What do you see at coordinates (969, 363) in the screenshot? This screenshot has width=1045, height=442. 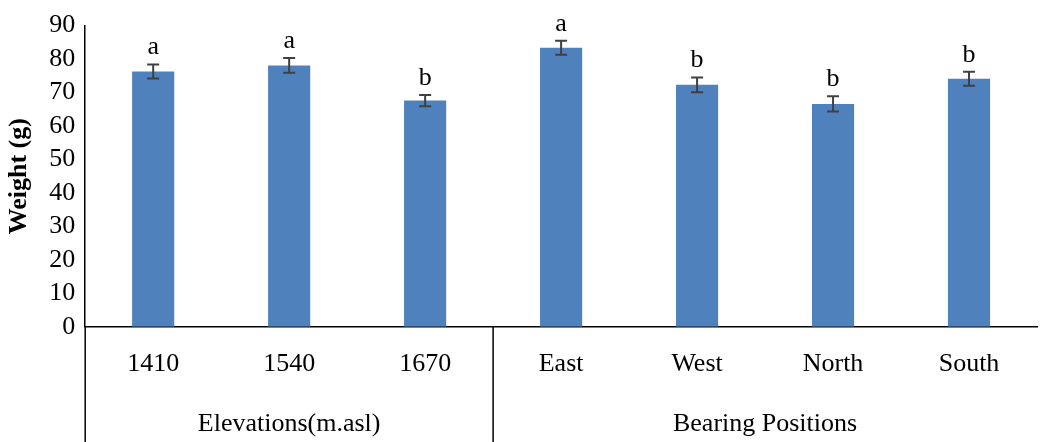 I see `x-tick-label: South` at bounding box center [969, 363].